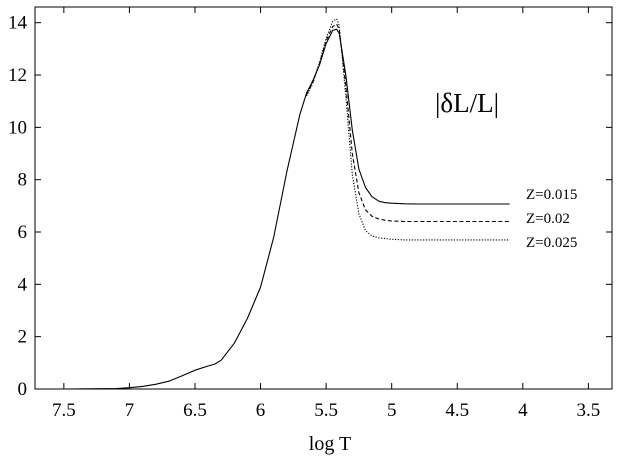 Image resolution: width=623 pixels, height=460 pixels. I want to click on legend-label: Z=0.015, so click(551, 195).